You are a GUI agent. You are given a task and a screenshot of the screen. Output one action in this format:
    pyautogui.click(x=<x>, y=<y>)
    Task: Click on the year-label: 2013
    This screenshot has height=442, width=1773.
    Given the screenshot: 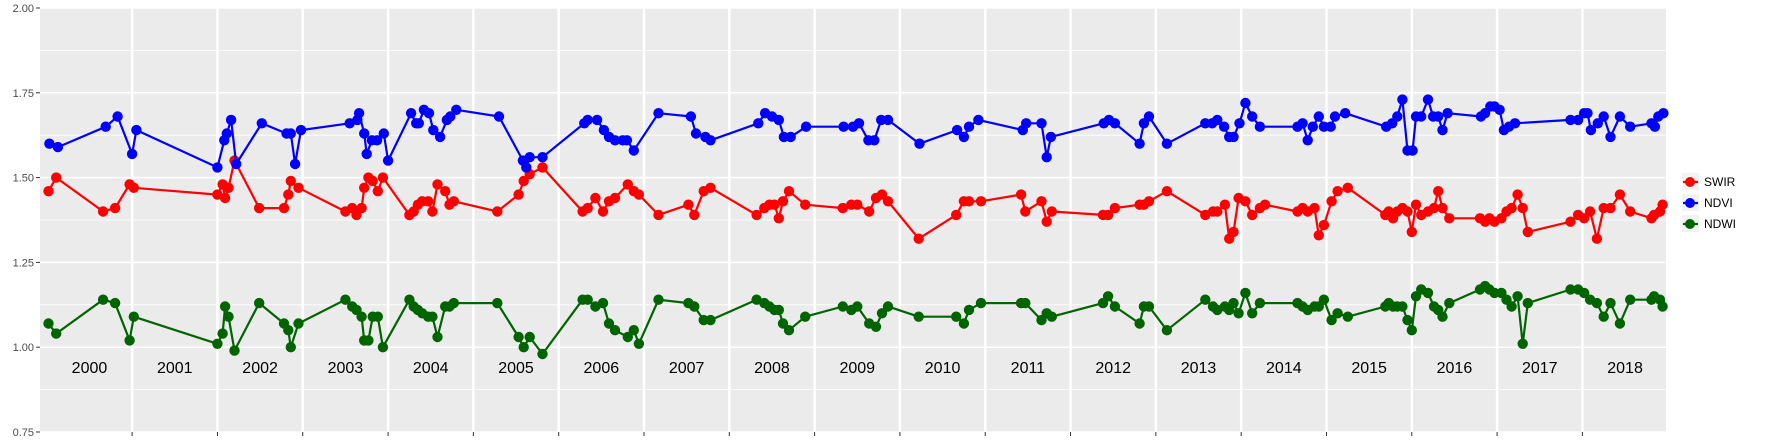 What is the action you would take?
    pyautogui.click(x=1199, y=368)
    